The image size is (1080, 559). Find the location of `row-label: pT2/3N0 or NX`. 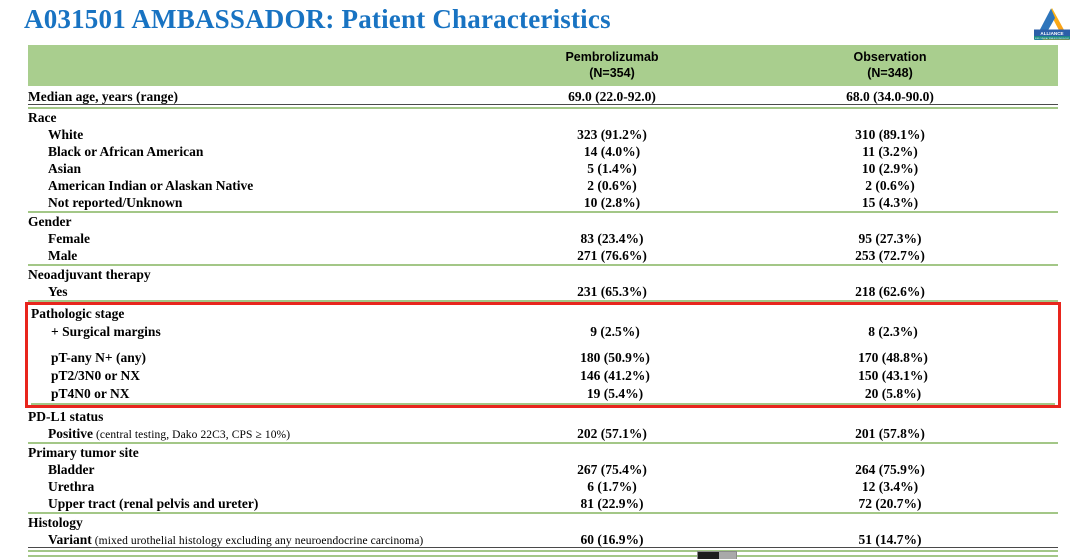

row-label: pT2/3N0 or NX is located at coordinates (96, 375).